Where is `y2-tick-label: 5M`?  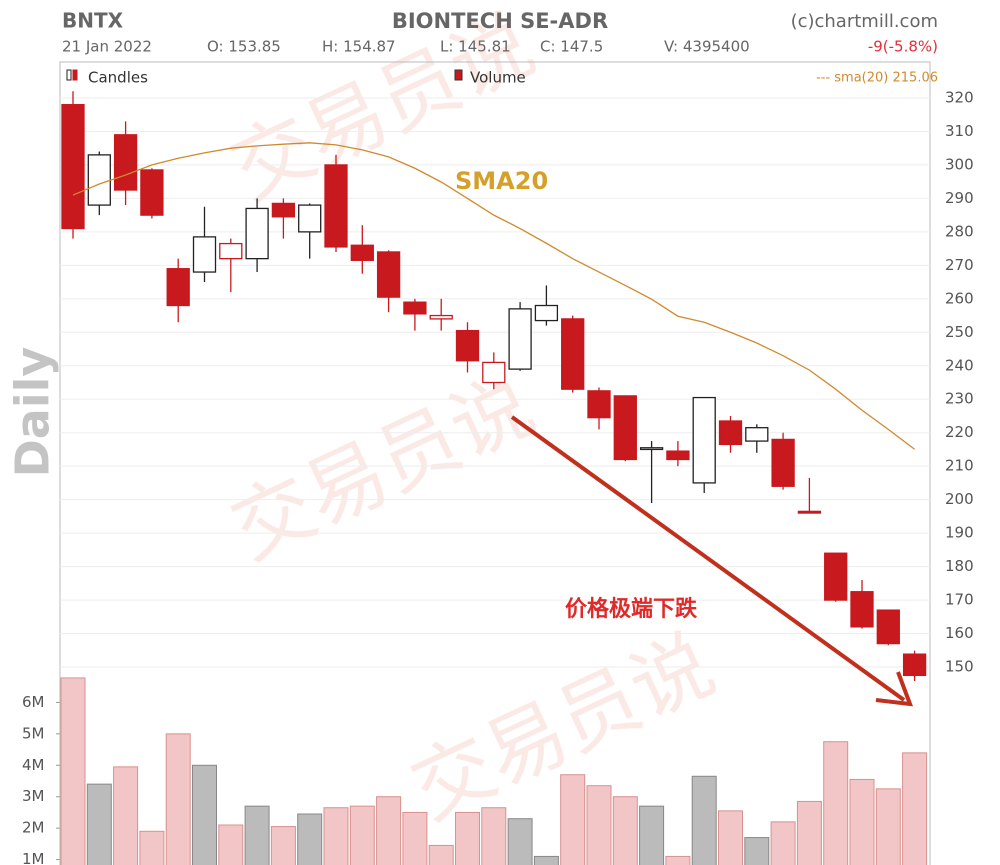
y2-tick-label: 5M is located at coordinates (33, 733).